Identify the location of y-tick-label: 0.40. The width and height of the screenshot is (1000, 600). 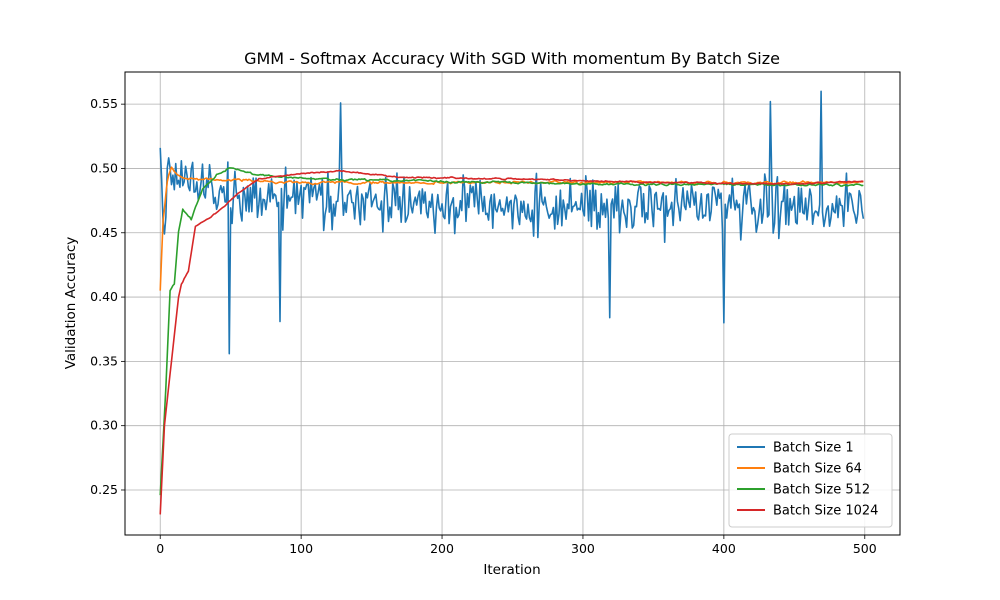
(104, 296).